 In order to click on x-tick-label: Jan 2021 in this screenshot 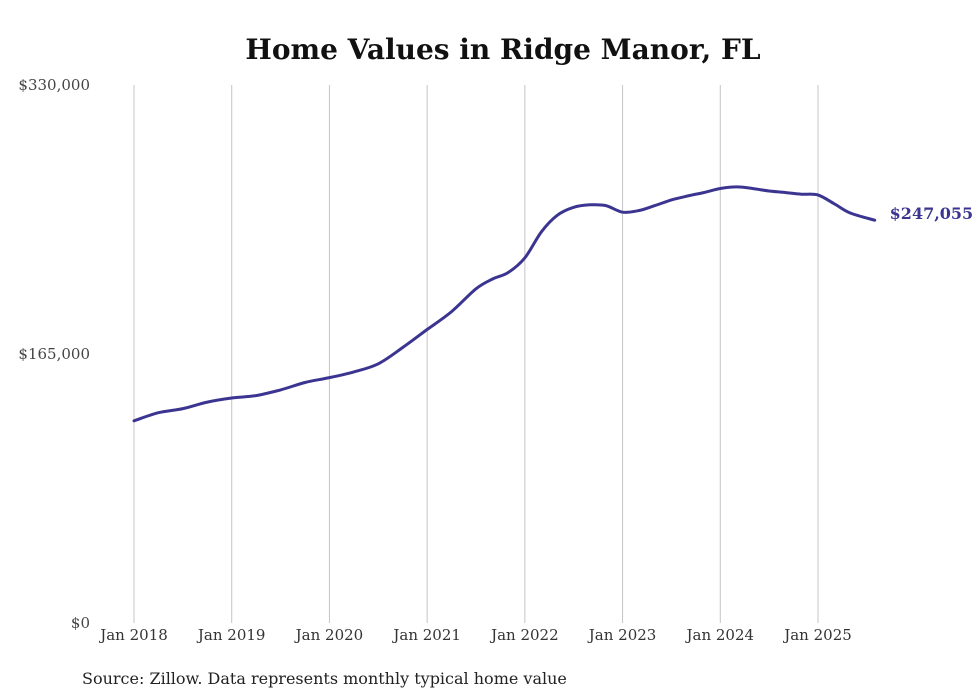, I will do `click(426, 635)`.